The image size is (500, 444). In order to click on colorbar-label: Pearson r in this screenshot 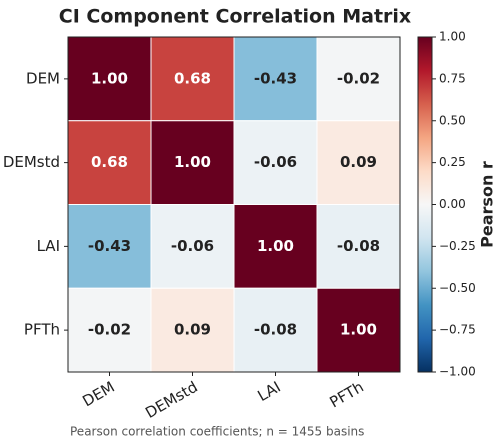, I will do `click(487, 204)`.